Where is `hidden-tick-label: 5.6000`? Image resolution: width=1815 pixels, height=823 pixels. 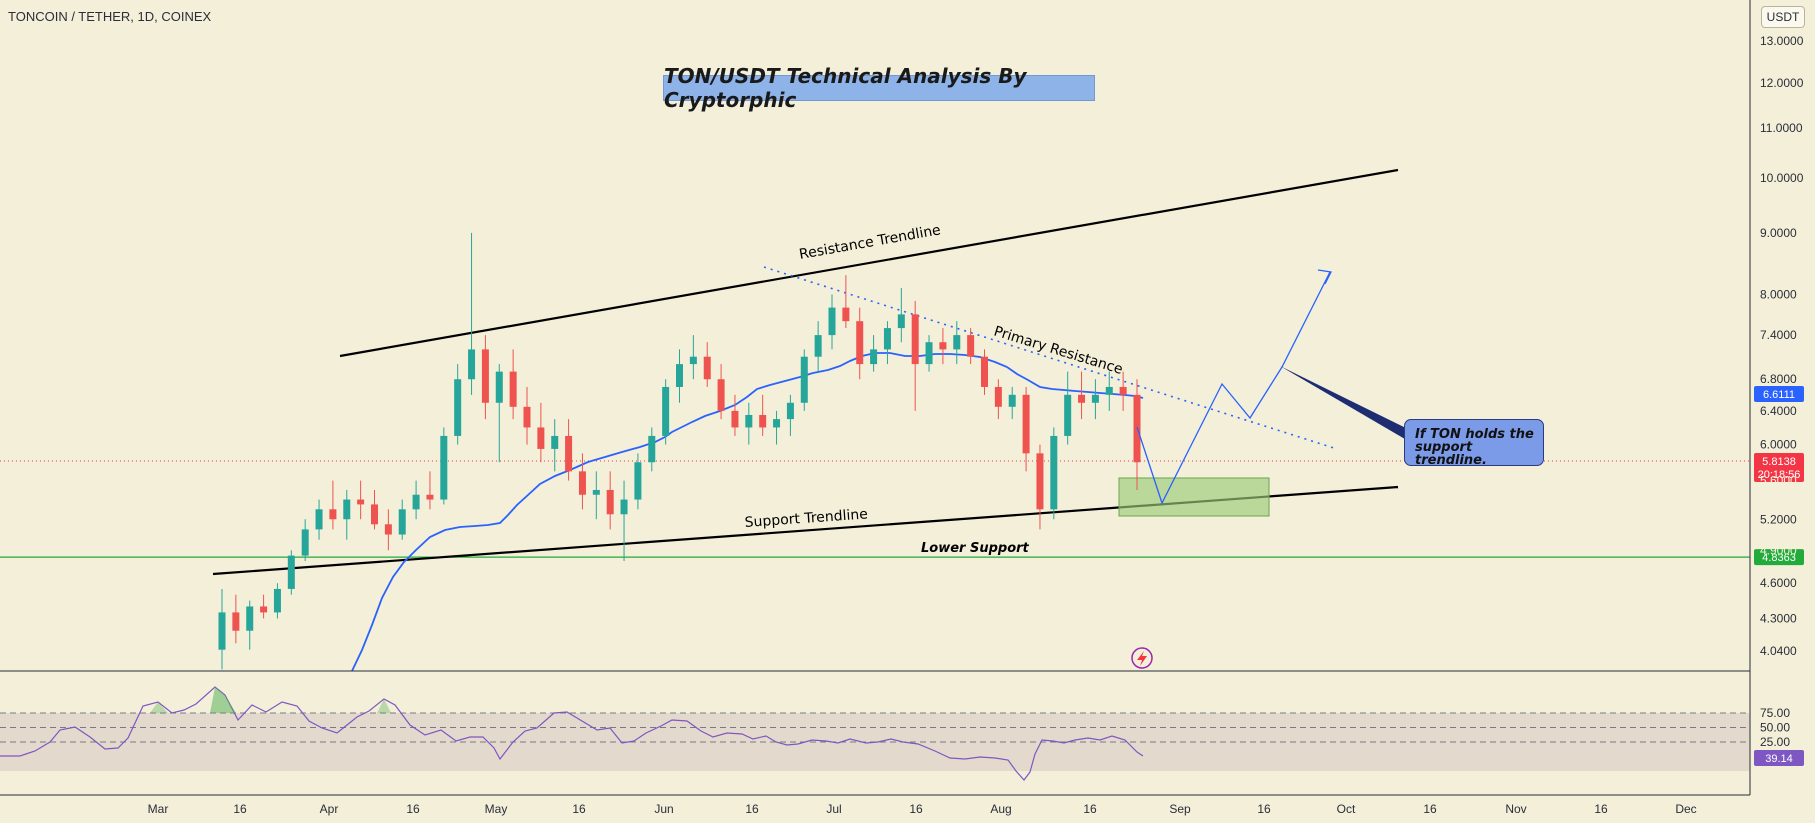 hidden-tick-label: 5.6000 is located at coordinates (1778, 481).